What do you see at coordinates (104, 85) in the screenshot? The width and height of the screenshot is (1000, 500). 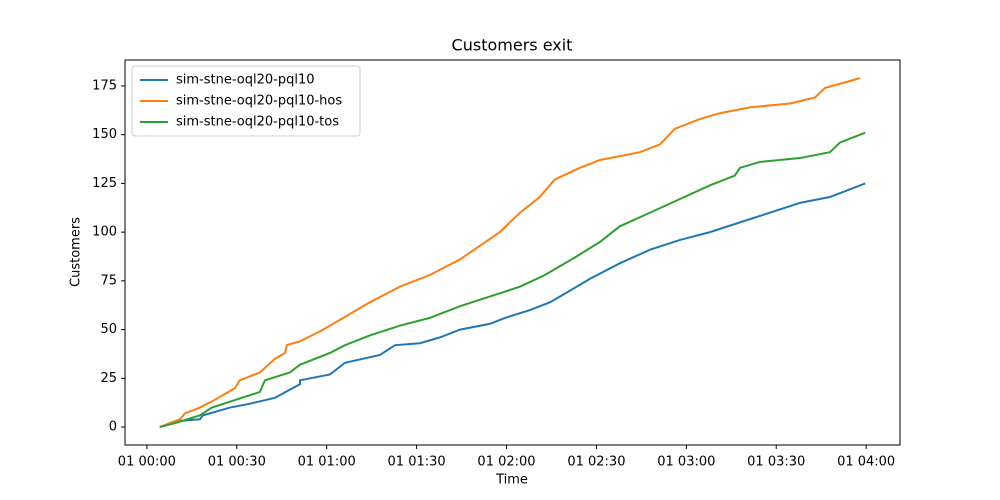 I see `y-tick-label: 175` at bounding box center [104, 85].